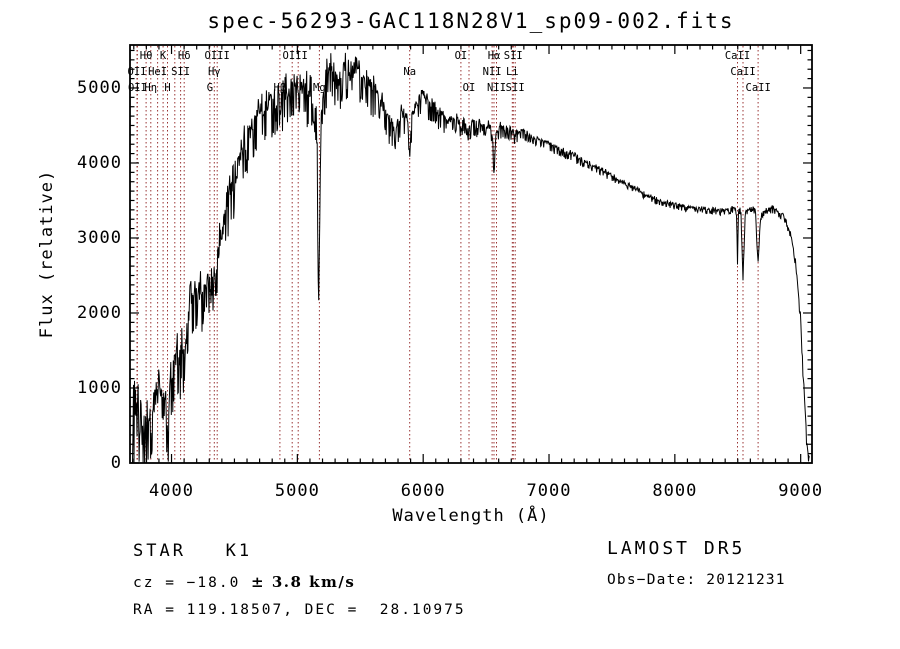 This screenshot has width=900, height=649. I want to click on star-class-text: STAR K1, so click(193, 551).